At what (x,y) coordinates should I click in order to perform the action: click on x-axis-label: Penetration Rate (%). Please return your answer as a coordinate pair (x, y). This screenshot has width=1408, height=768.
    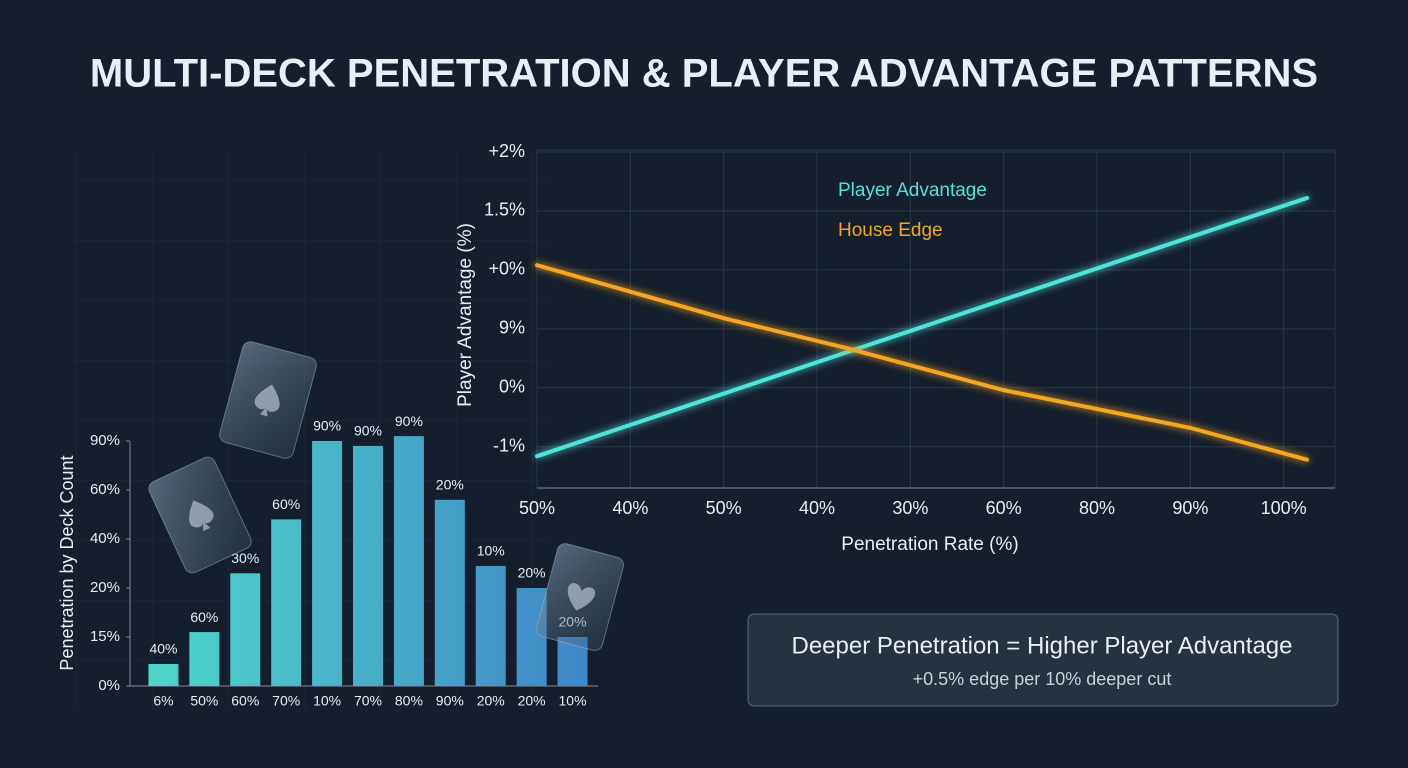
    Looking at the image, I should click on (929, 544).